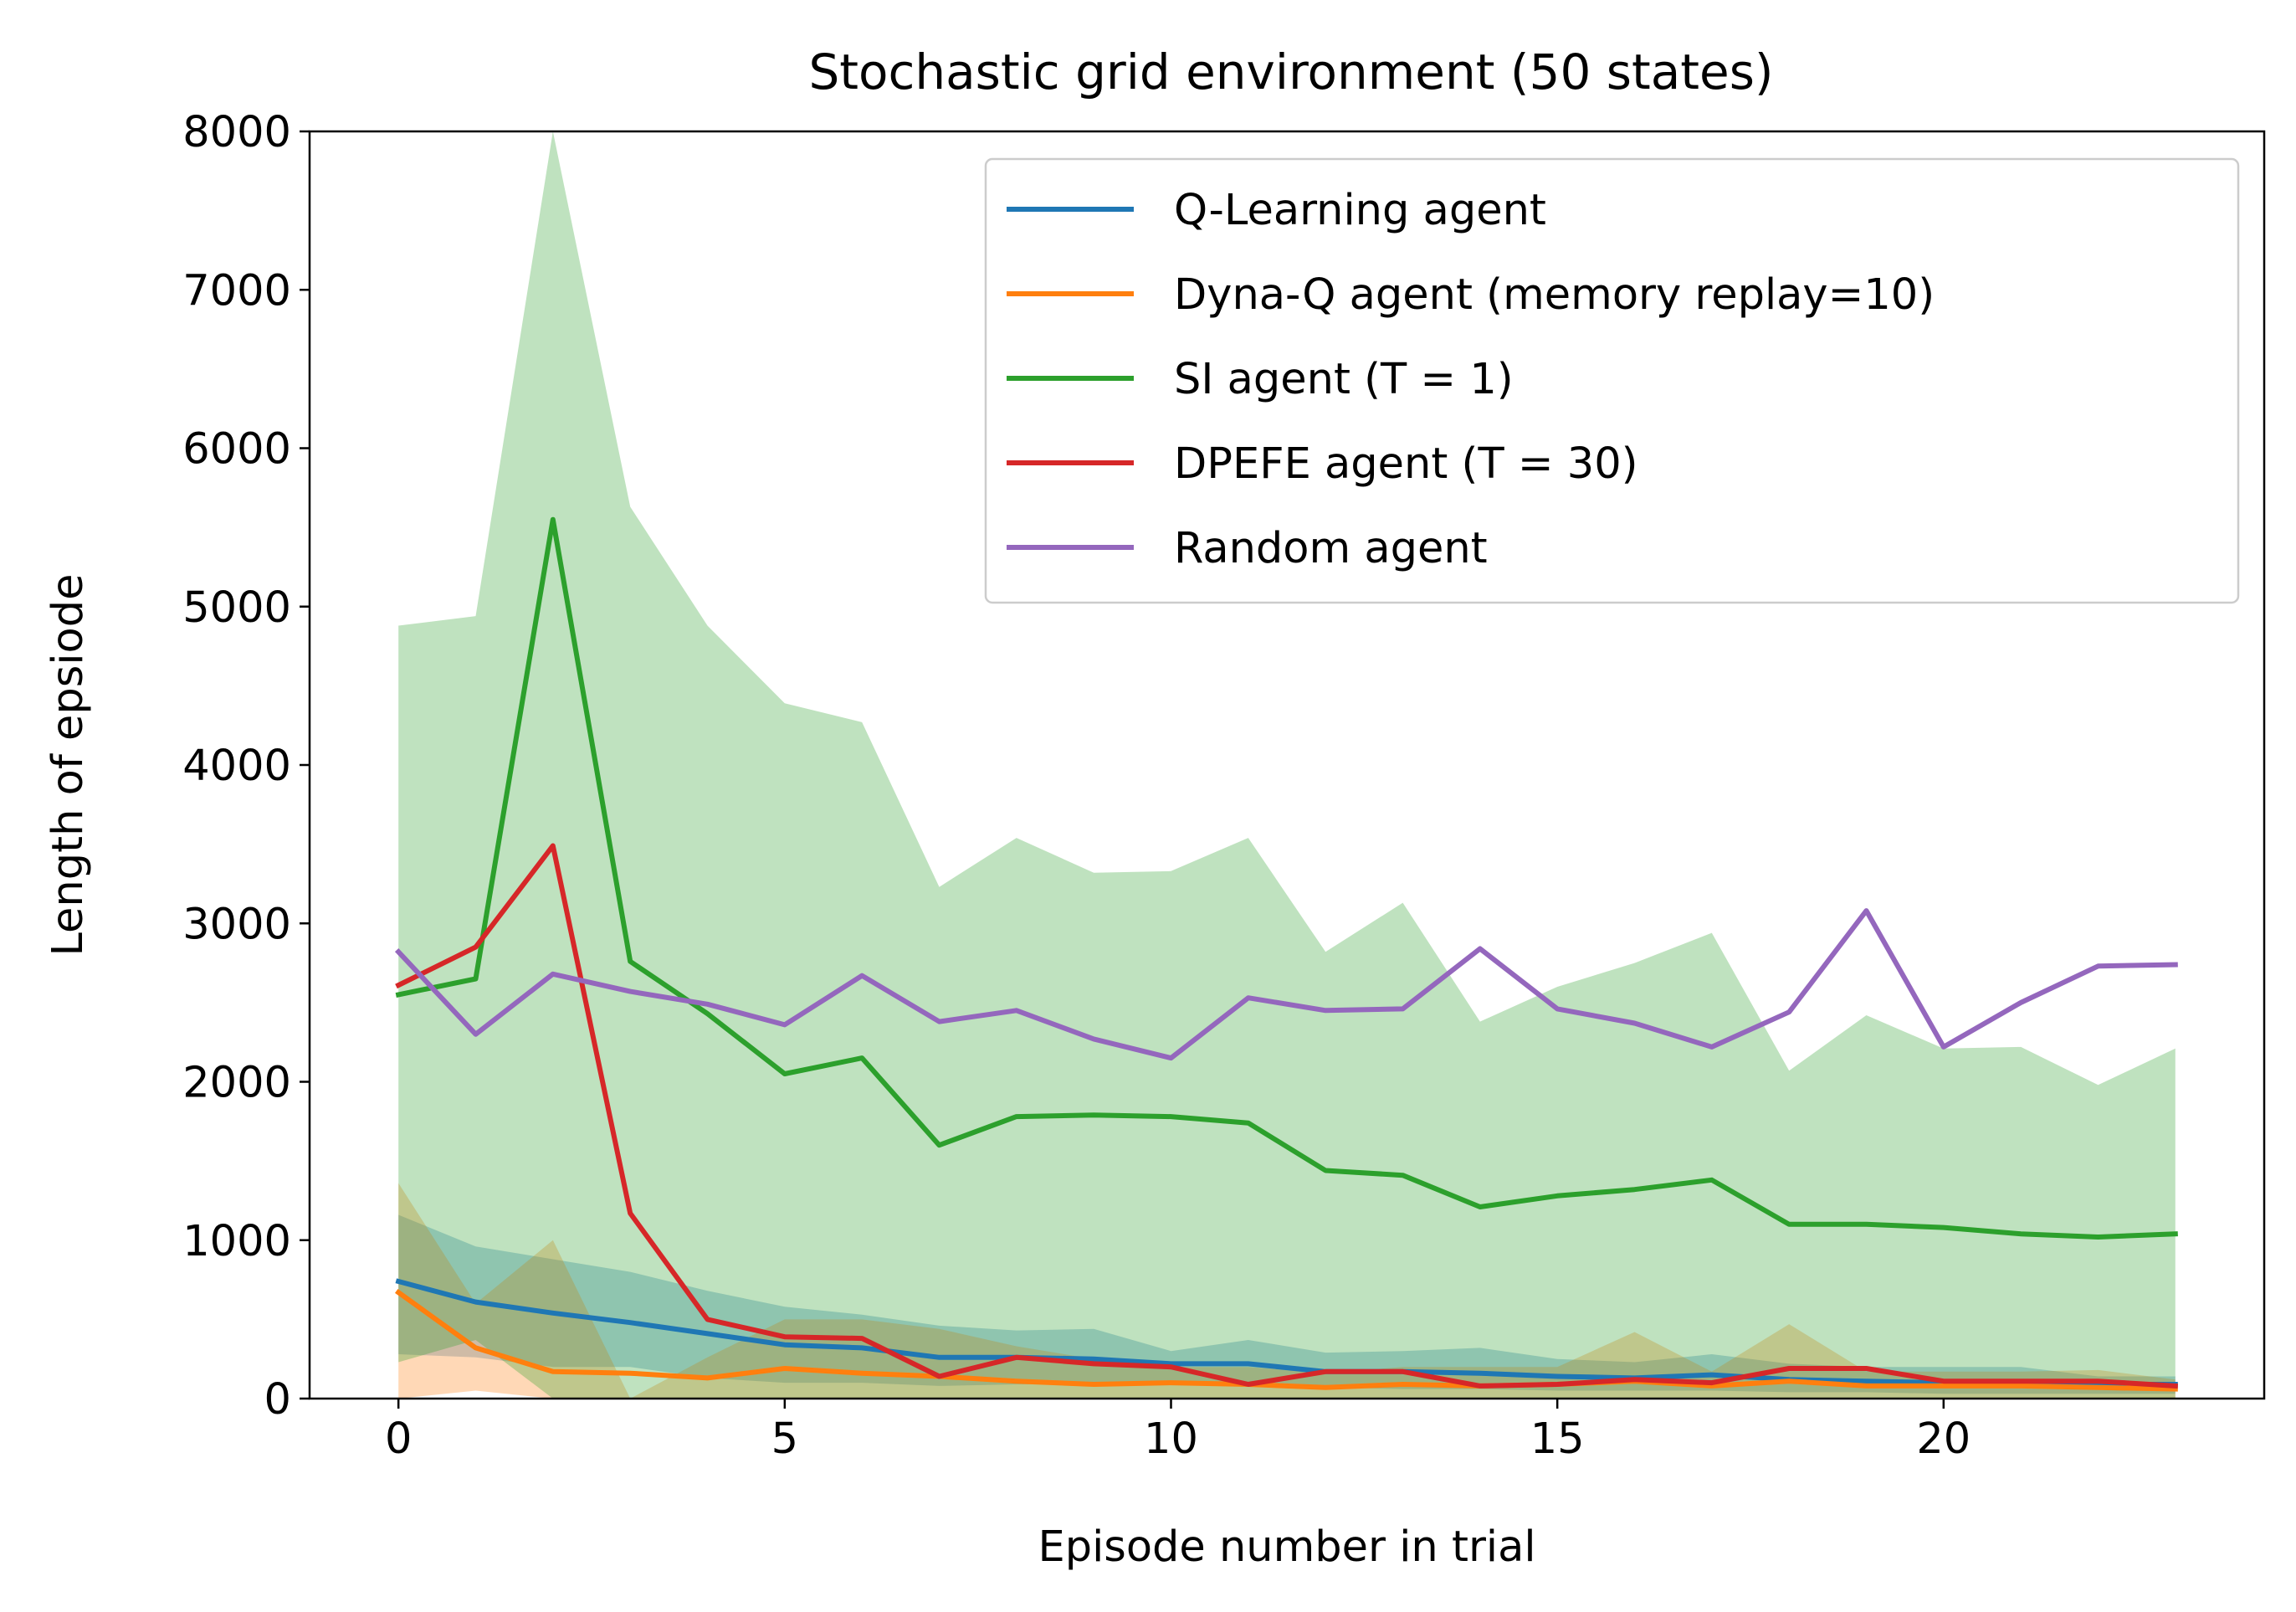 This screenshot has width=2296, height=1612. I want to click on legend-label-dpefe-agent-t-30: DPEFE agent (T = 30), so click(1406, 464).